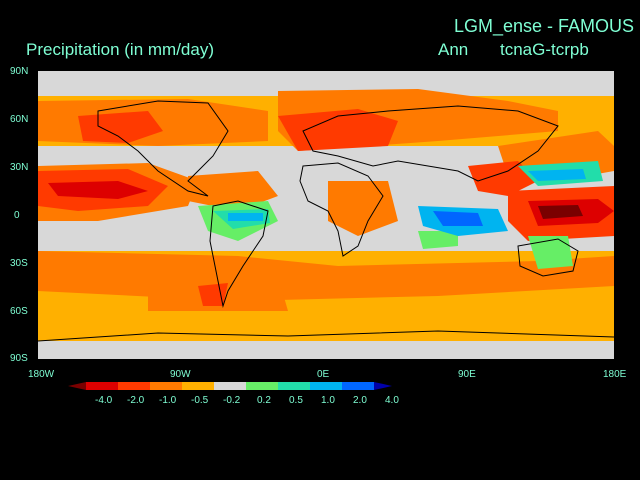 The width and height of the screenshot is (640, 480). Describe the element at coordinates (41, 374) in the screenshot. I see `lon-label-180w: 180W` at that location.